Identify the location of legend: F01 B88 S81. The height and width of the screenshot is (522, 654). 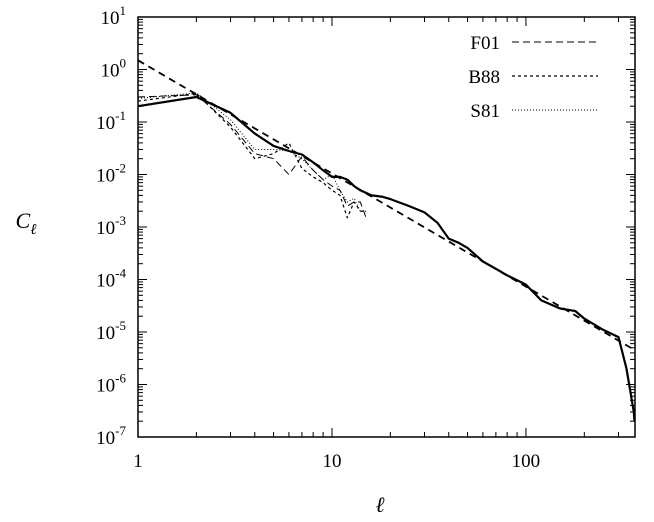
(533, 77).